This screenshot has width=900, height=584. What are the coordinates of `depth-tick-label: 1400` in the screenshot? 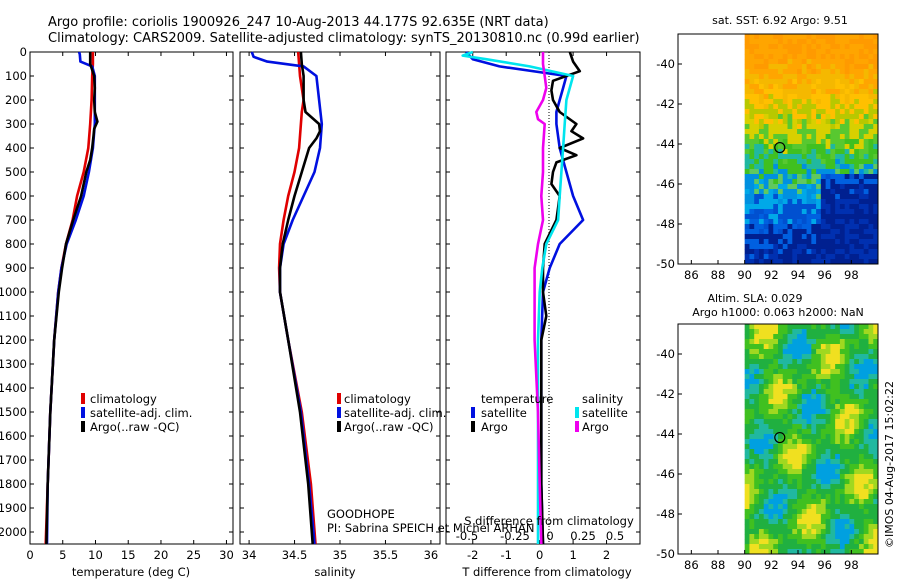 It's located at (13, 388).